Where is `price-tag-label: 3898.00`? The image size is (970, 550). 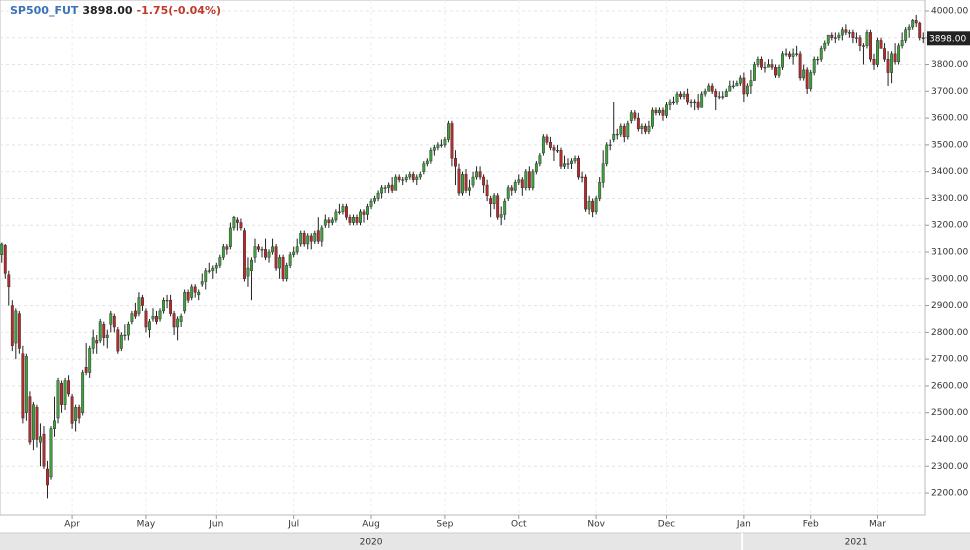 price-tag-label: 3898.00 is located at coordinates (947, 39).